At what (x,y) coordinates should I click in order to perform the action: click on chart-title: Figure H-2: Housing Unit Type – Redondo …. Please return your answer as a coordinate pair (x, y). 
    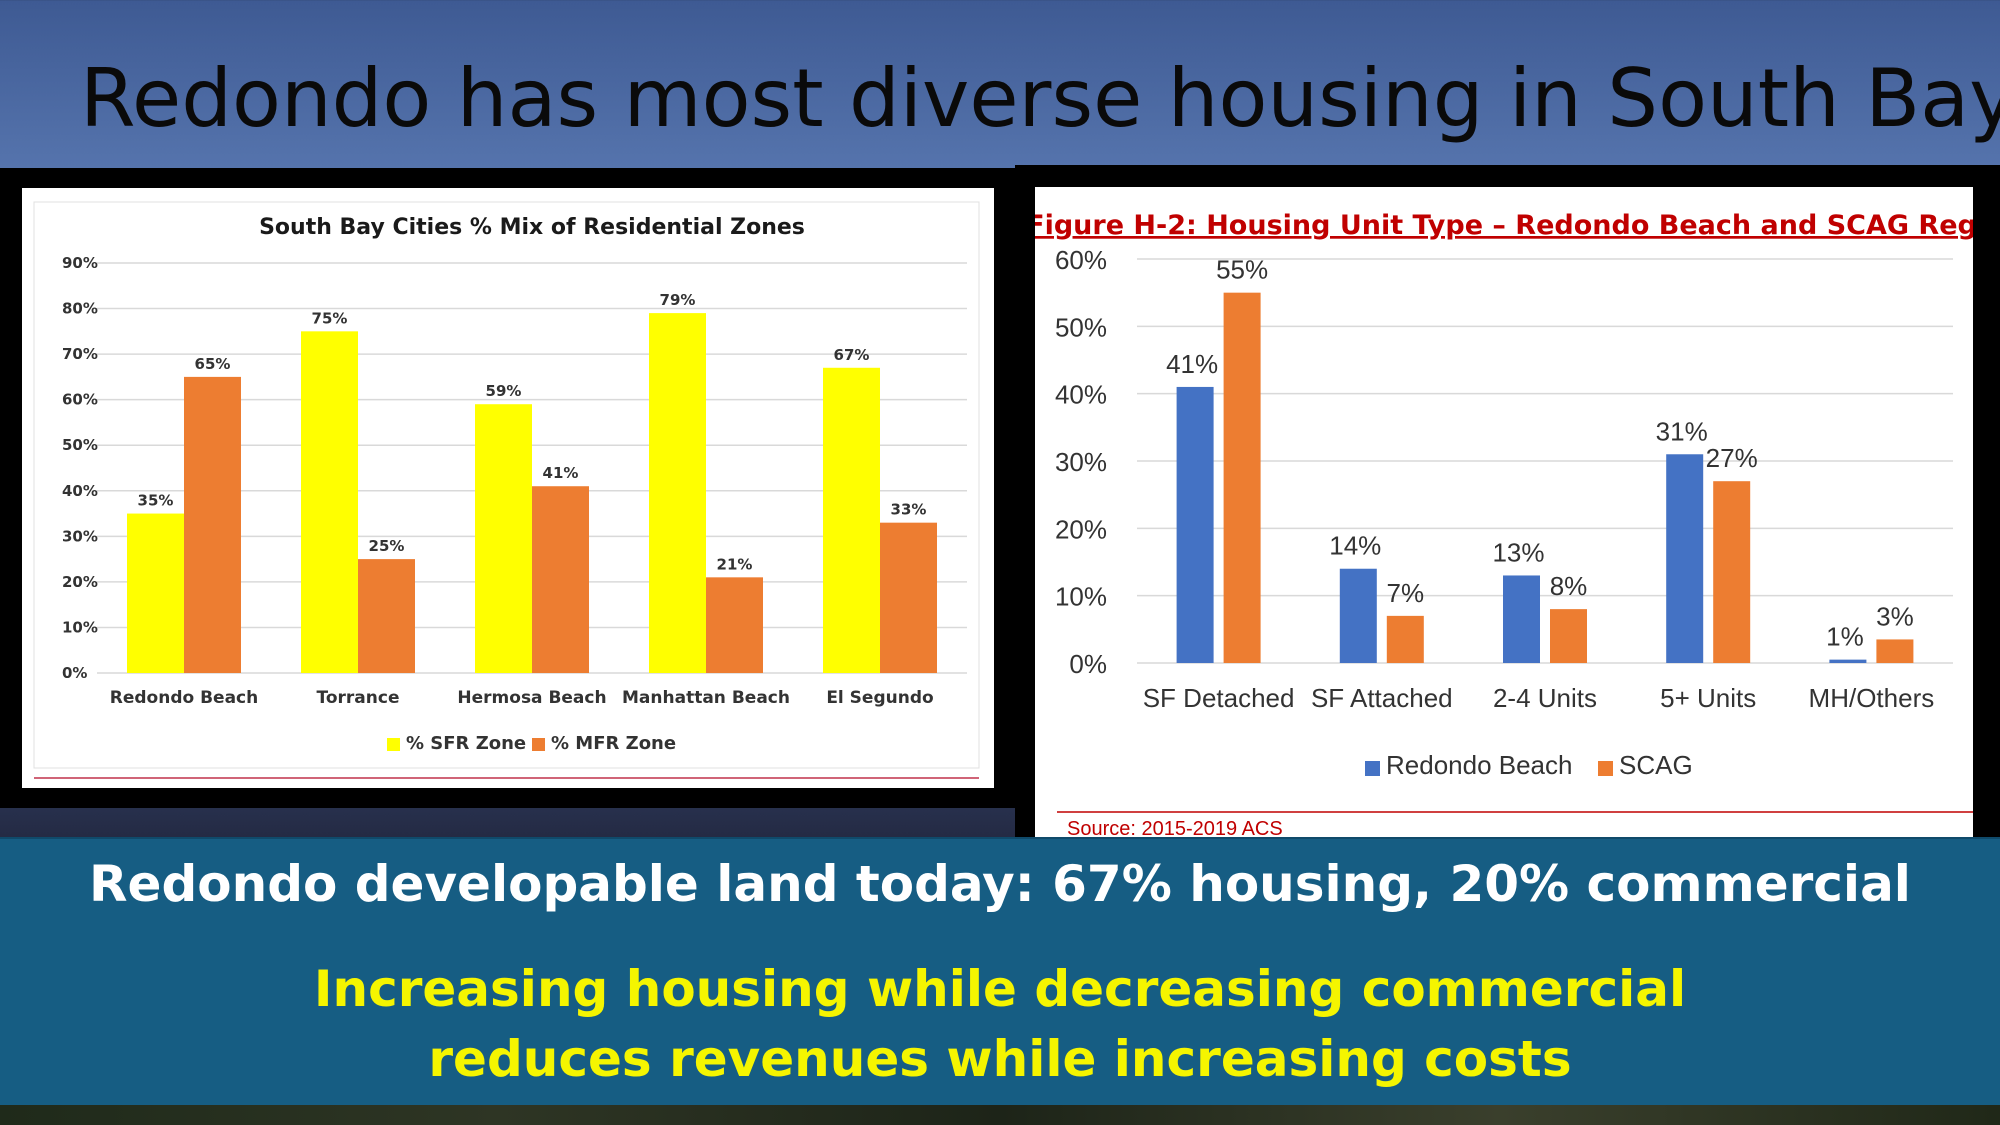
    Looking at the image, I should click on (1504, 225).